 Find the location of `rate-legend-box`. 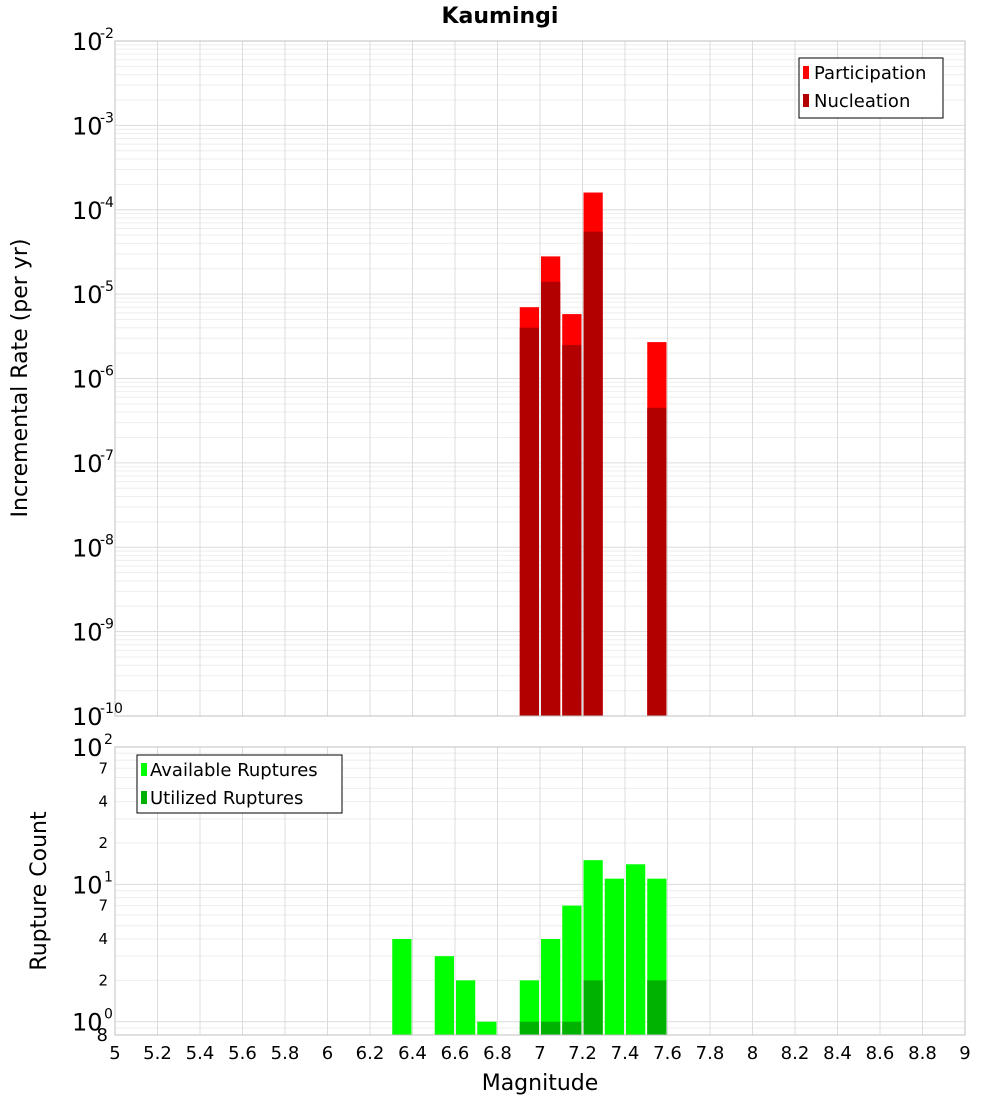

rate-legend-box is located at coordinates (871, 88).